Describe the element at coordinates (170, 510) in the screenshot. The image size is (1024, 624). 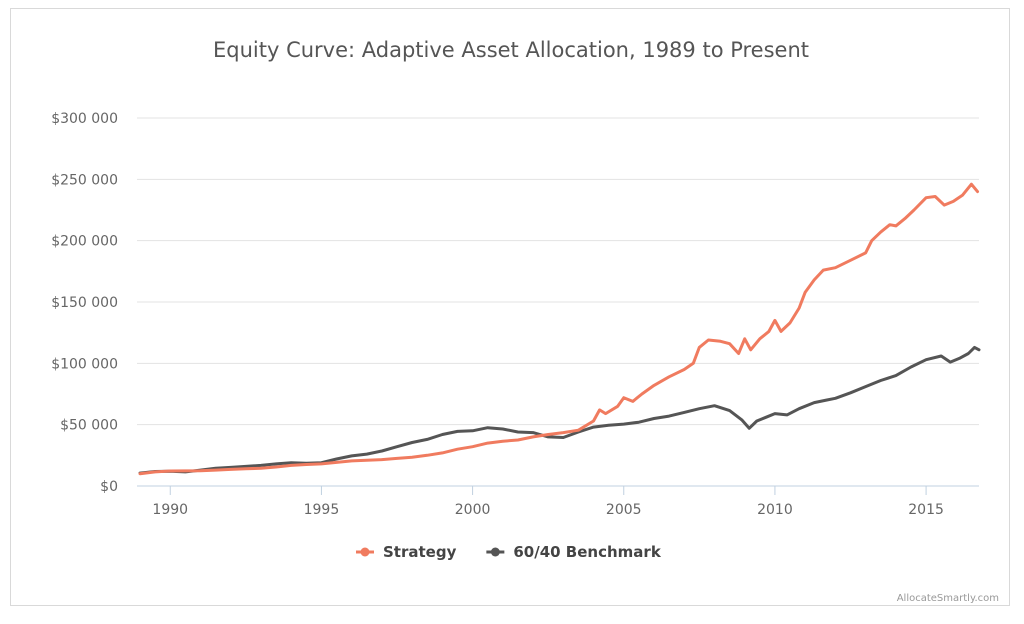
I see `x-tick-label: 1990` at that location.